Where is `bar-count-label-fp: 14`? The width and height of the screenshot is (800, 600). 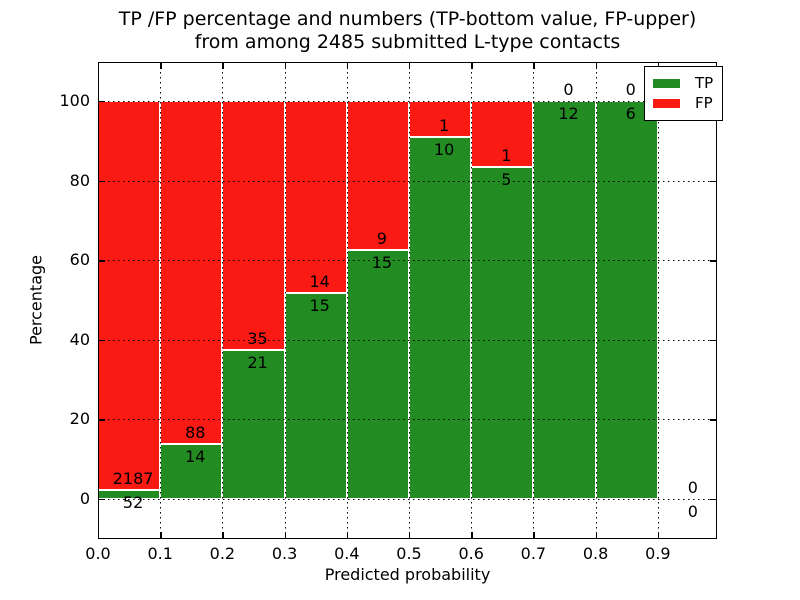
bar-count-label-fp: 14 is located at coordinates (319, 282).